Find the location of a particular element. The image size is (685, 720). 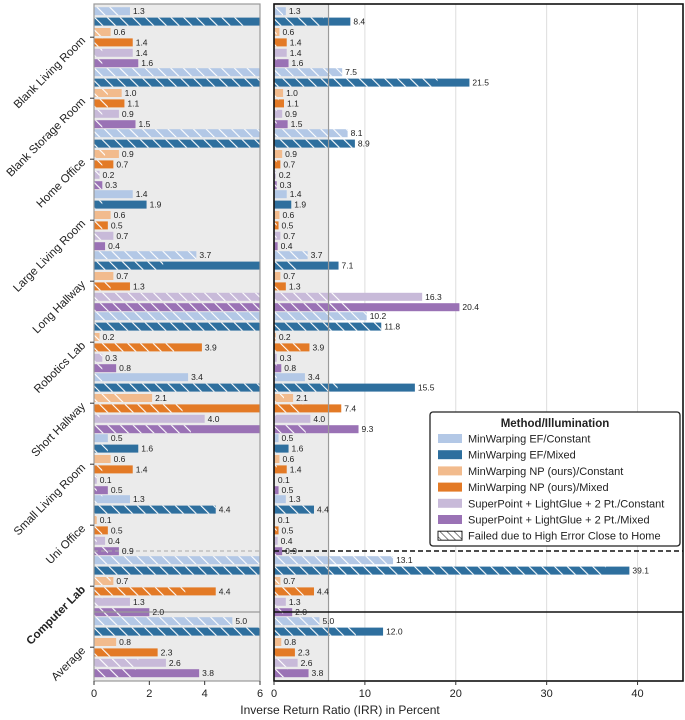

legend-label: MinWarping EF/Constant is located at coordinates (529, 440).